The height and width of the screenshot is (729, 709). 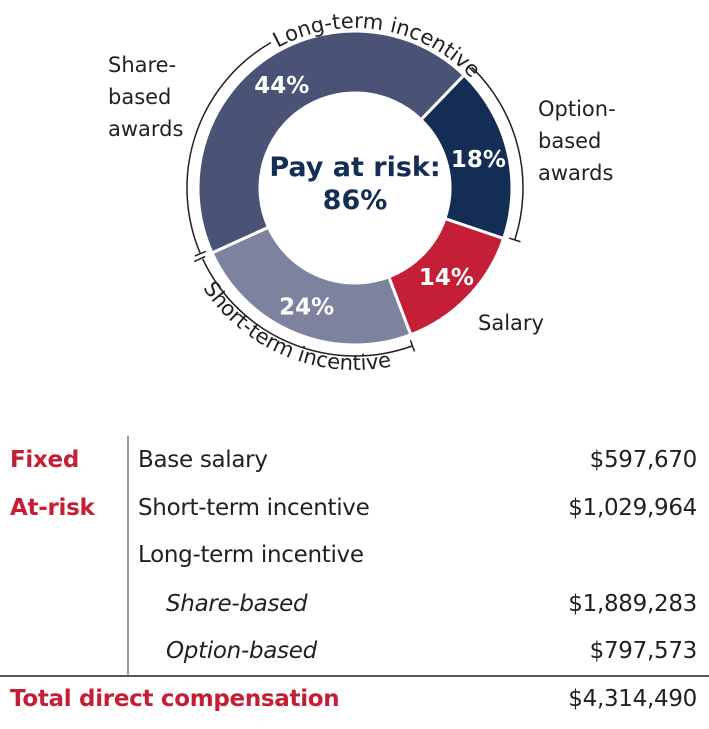 What do you see at coordinates (175, 699) in the screenshot?
I see `total-label: Total direct compensation` at bounding box center [175, 699].